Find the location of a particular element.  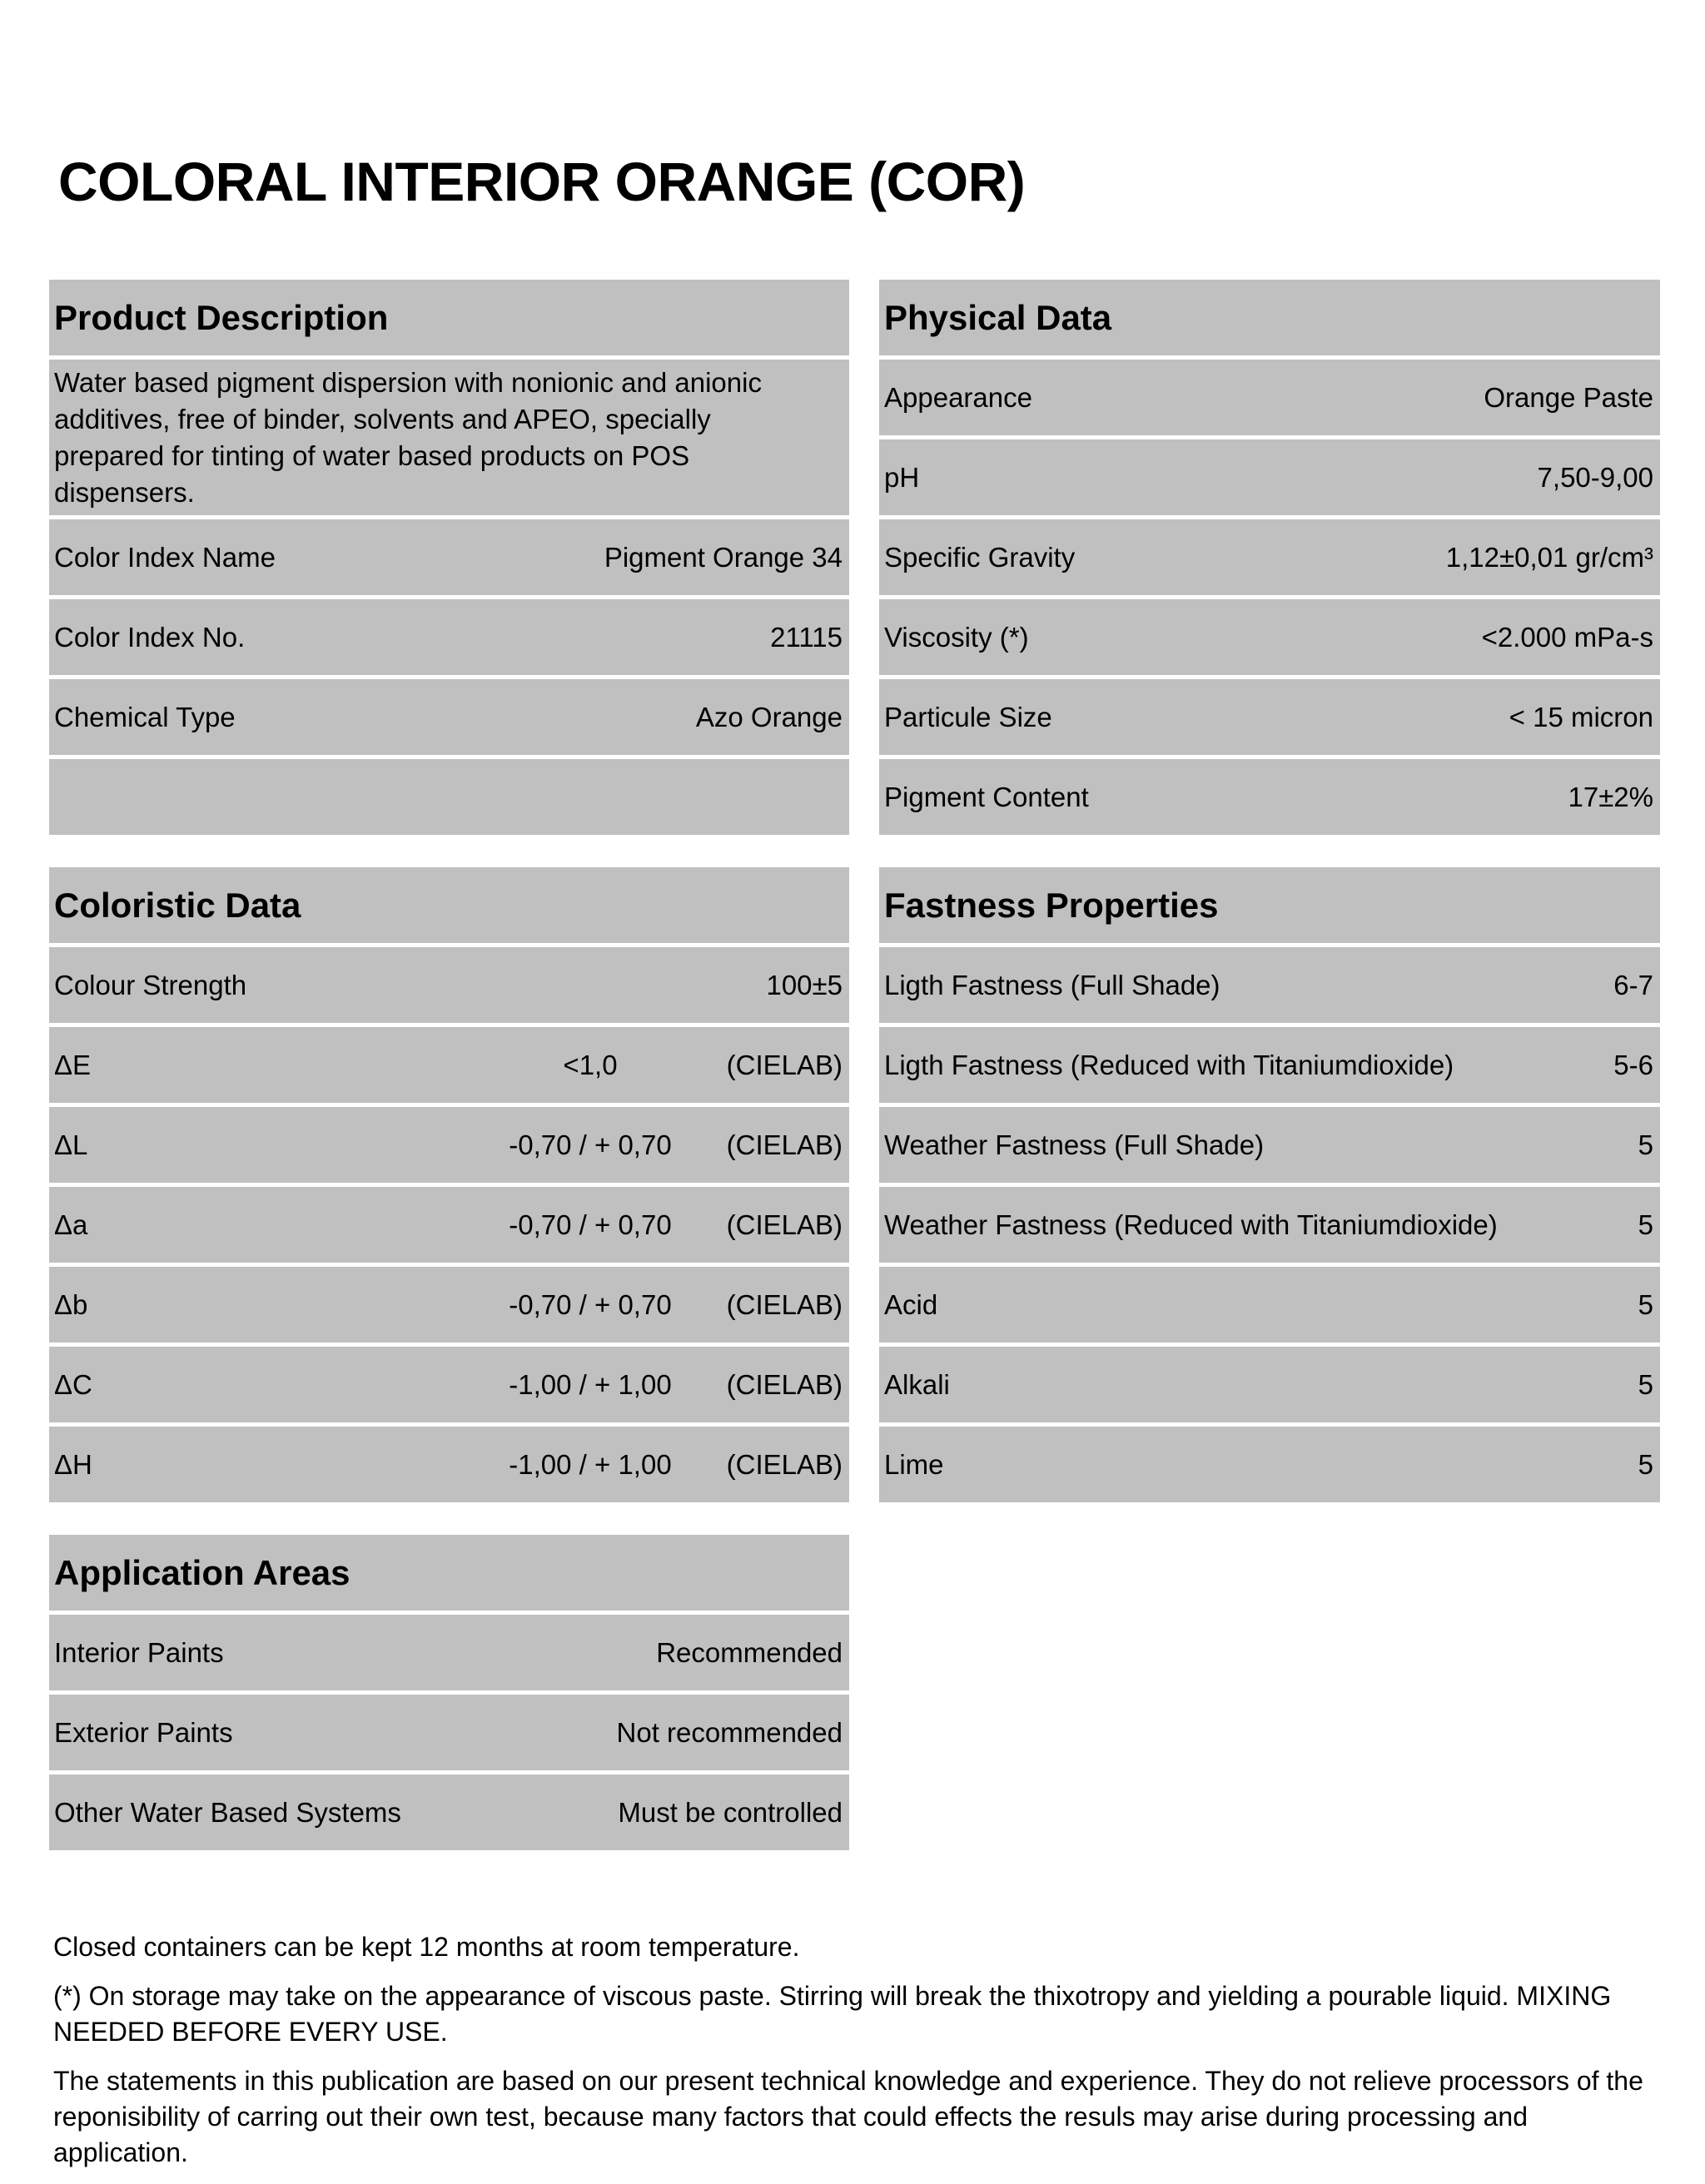

table-row: Exterior Paints Not recommended is located at coordinates (449, 1732).